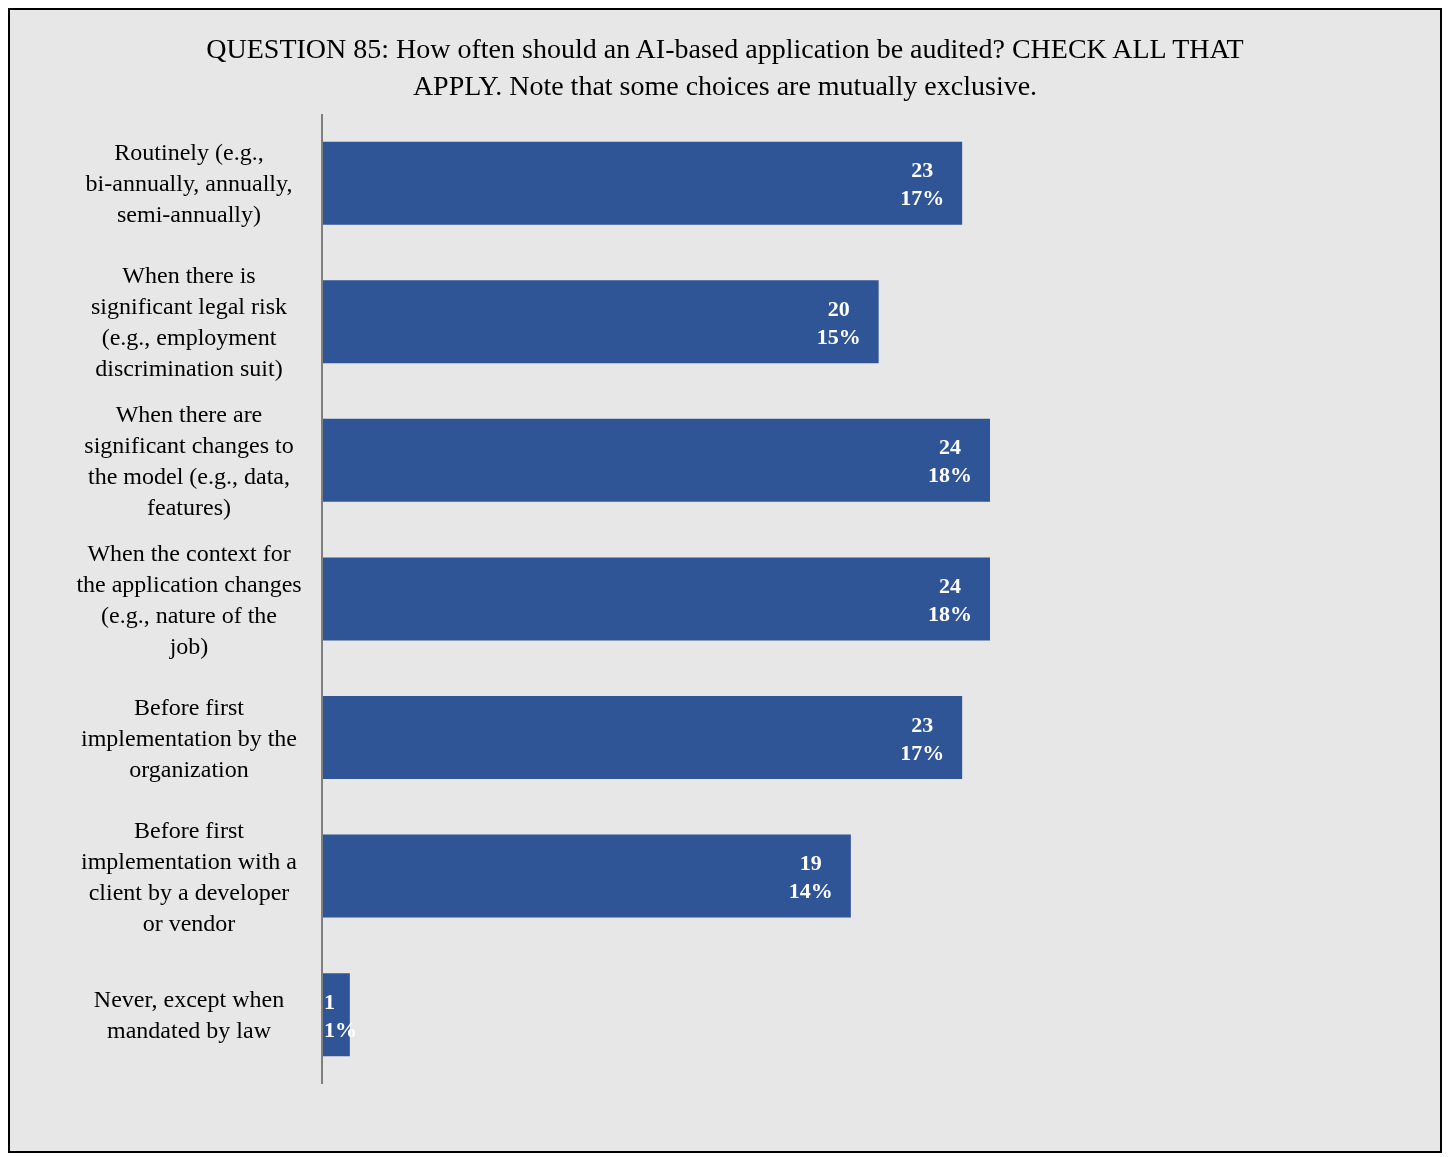  What do you see at coordinates (189, 460) in the screenshot?
I see `y-tick-label: When there are significant changes to the model (e.g., data, features)` at bounding box center [189, 460].